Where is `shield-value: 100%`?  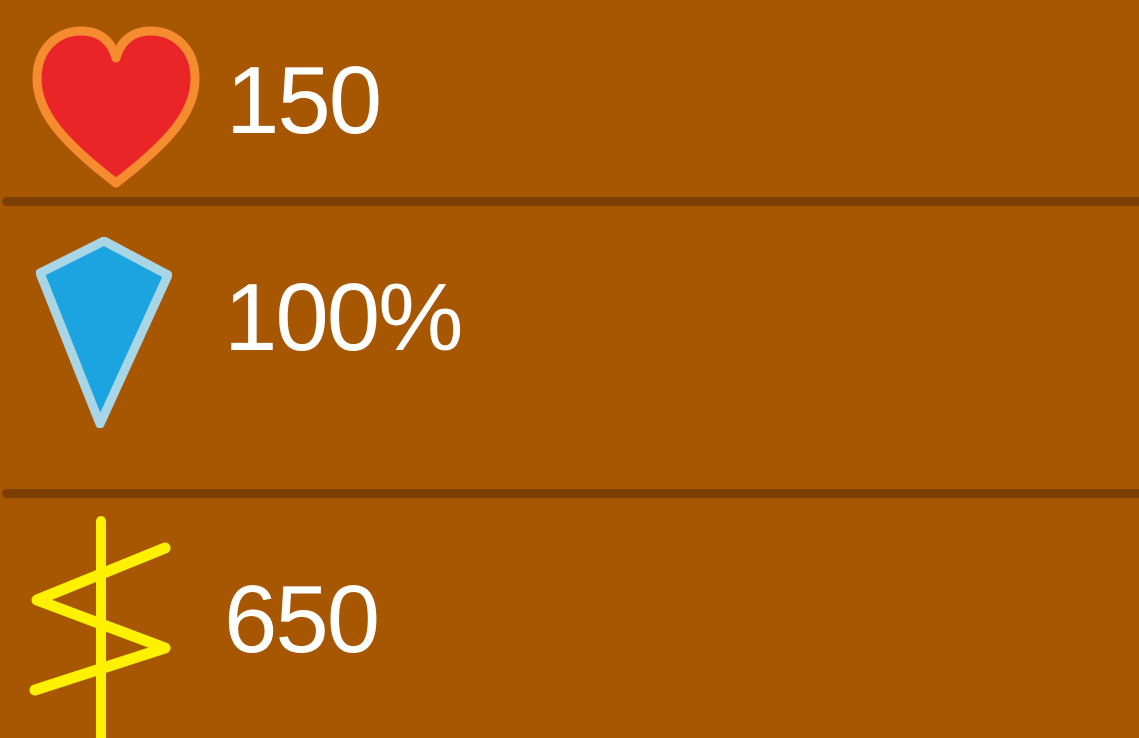 shield-value: 100% is located at coordinates (344, 317).